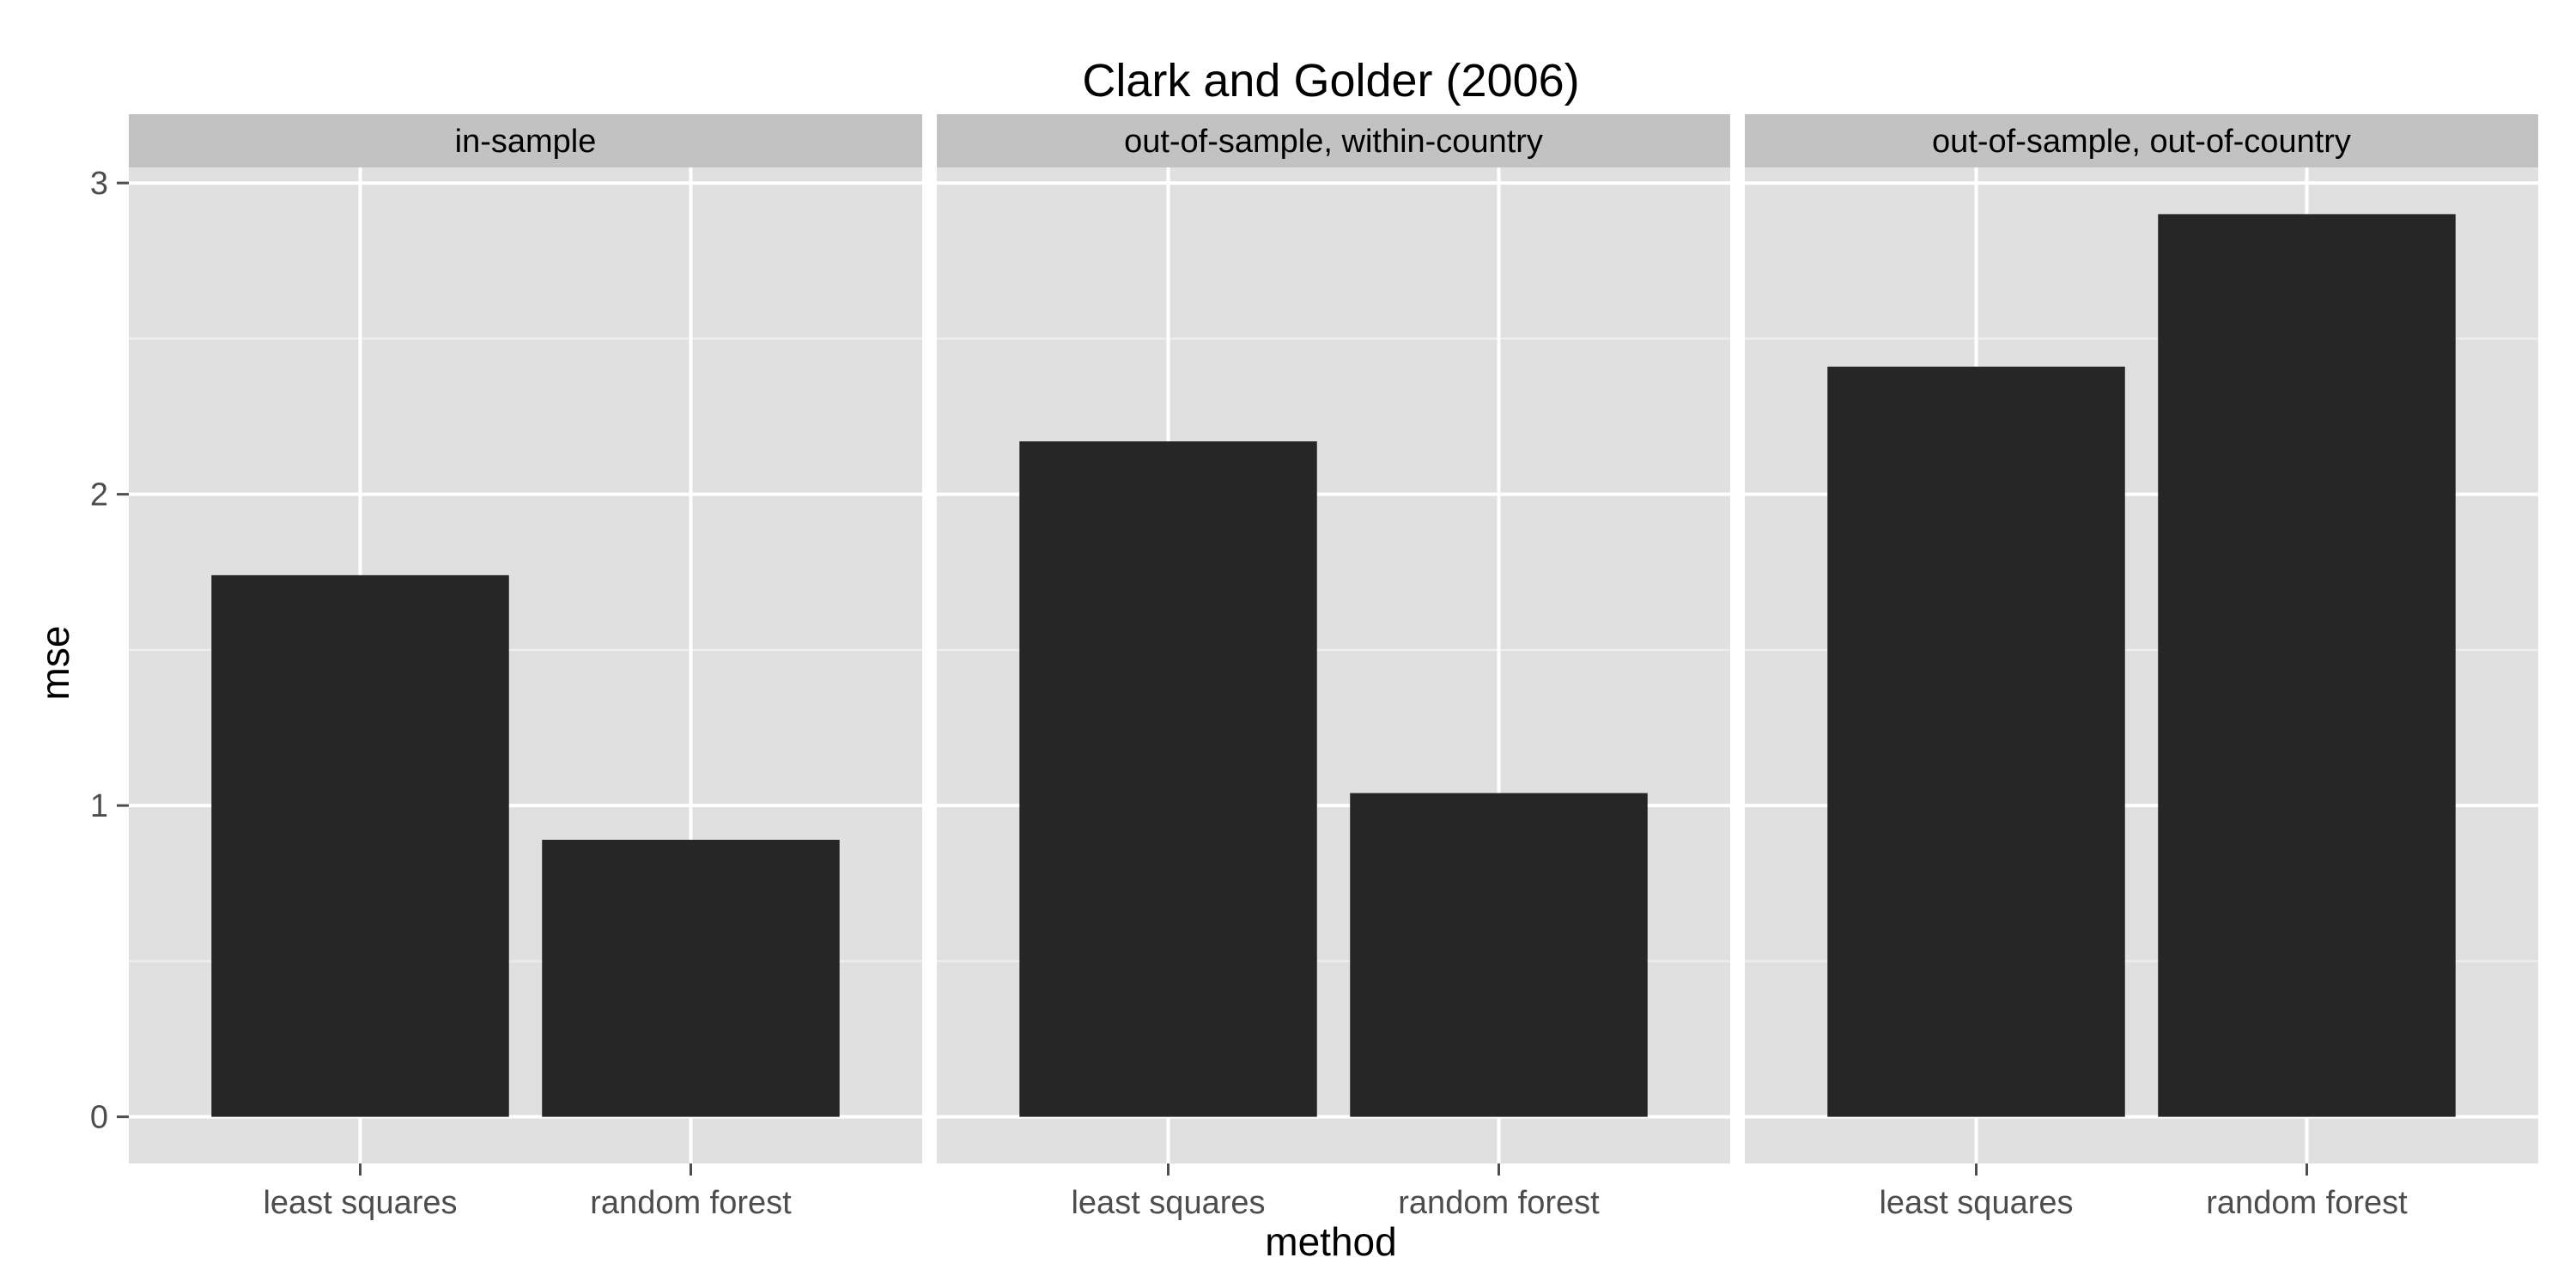 This screenshot has height=1288, width=2576. What do you see at coordinates (99, 806) in the screenshot?
I see `y-tick-label: 1` at bounding box center [99, 806].